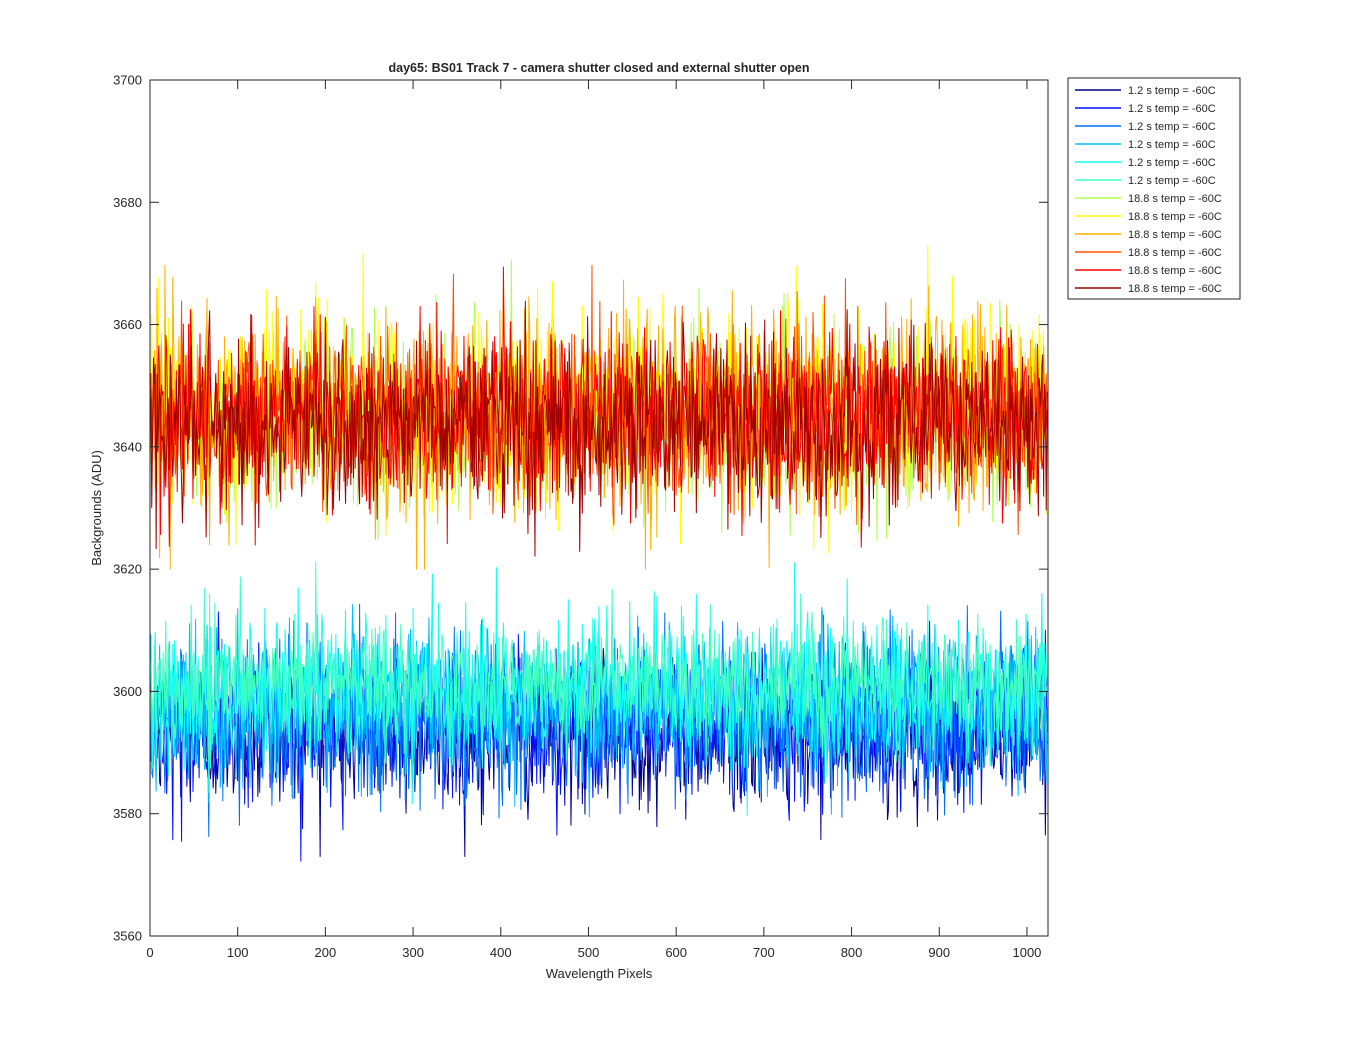  What do you see at coordinates (852, 952) in the screenshot?
I see `x-tick-label: 800` at bounding box center [852, 952].